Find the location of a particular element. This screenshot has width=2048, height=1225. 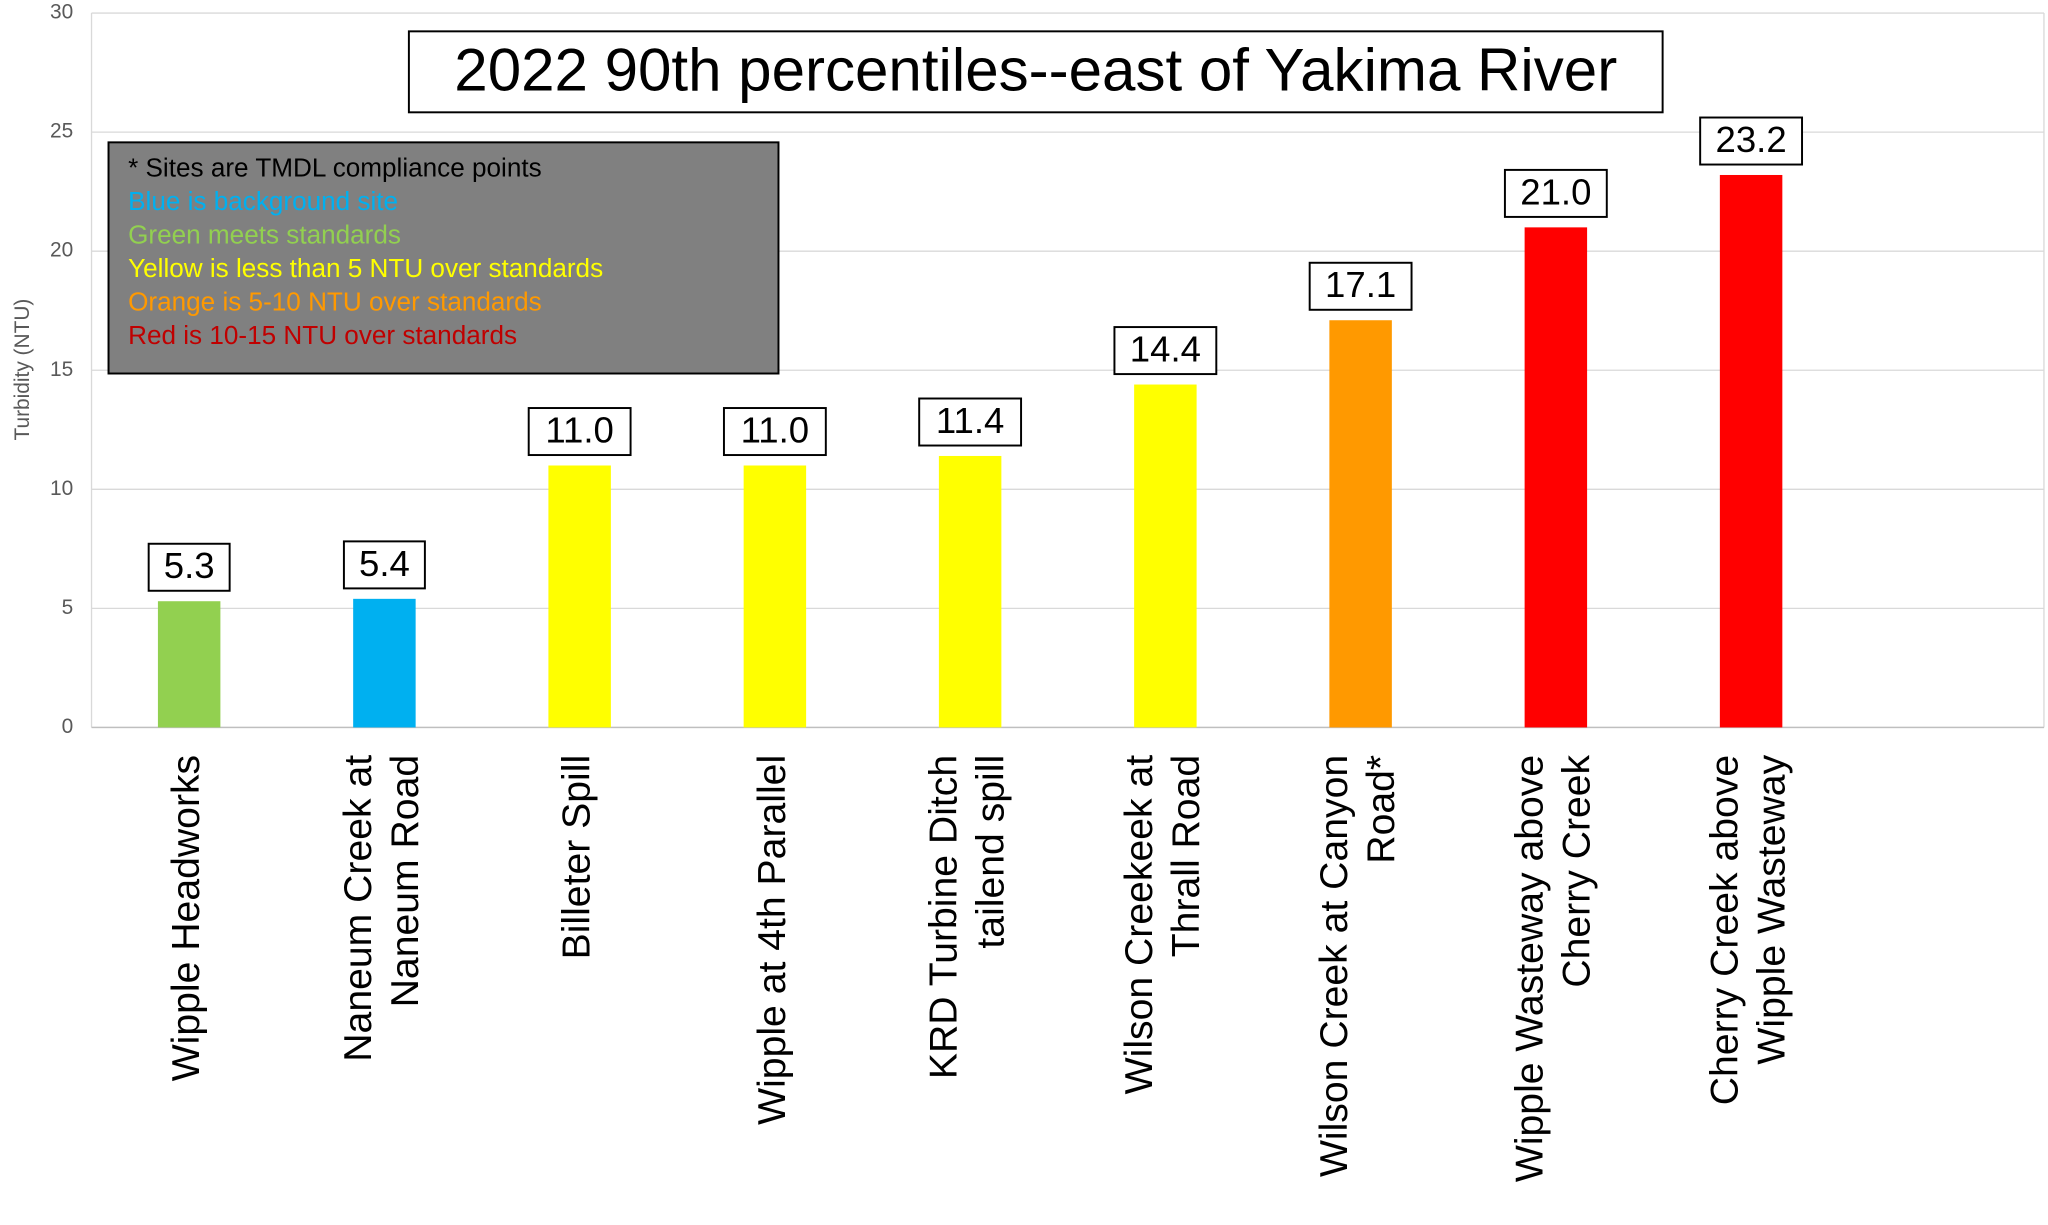

data-label: 14.4 is located at coordinates (1165, 349).